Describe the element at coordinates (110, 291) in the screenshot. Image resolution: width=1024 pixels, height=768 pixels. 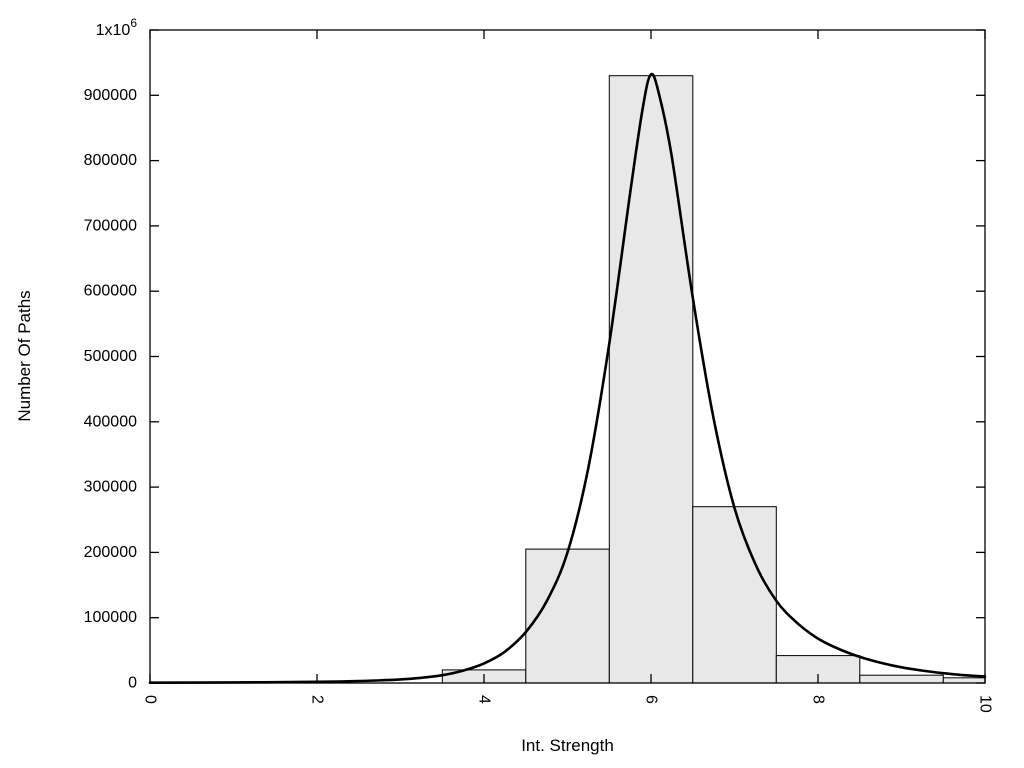
I see `y-tick-label: 600000` at that location.